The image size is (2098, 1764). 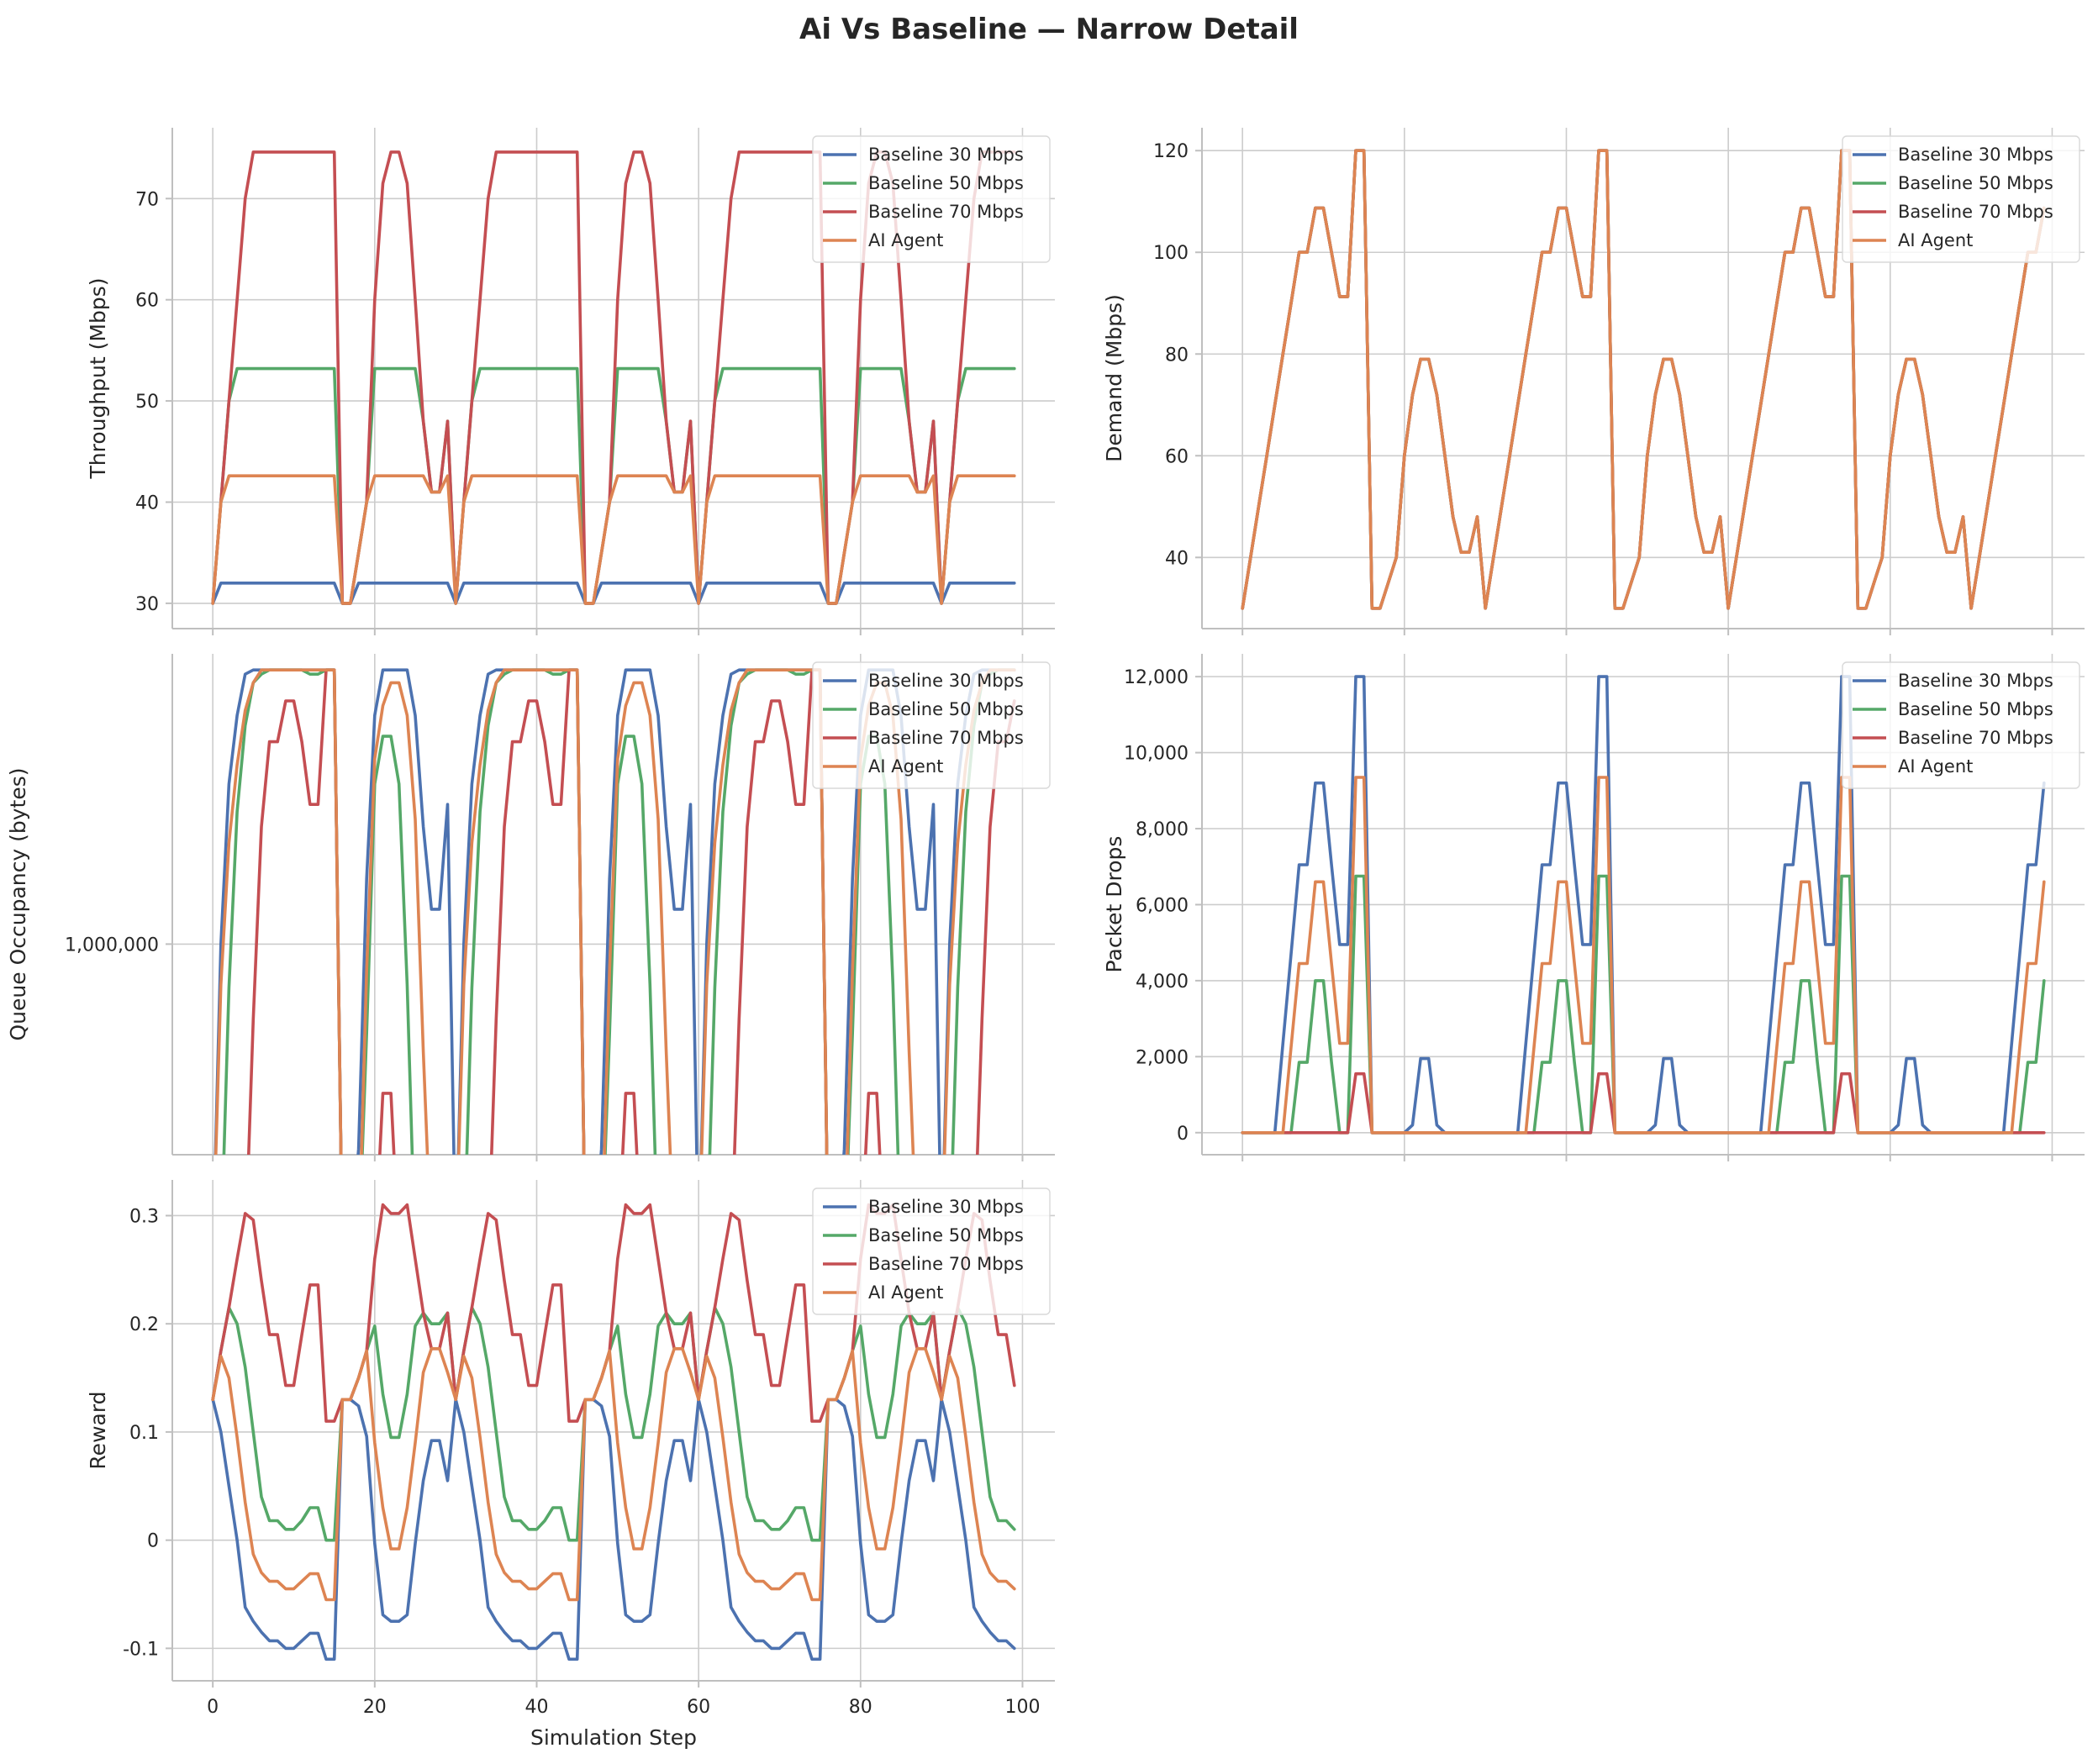 What do you see at coordinates (375, 1707) in the screenshot?
I see `x-tick-label: 20` at bounding box center [375, 1707].